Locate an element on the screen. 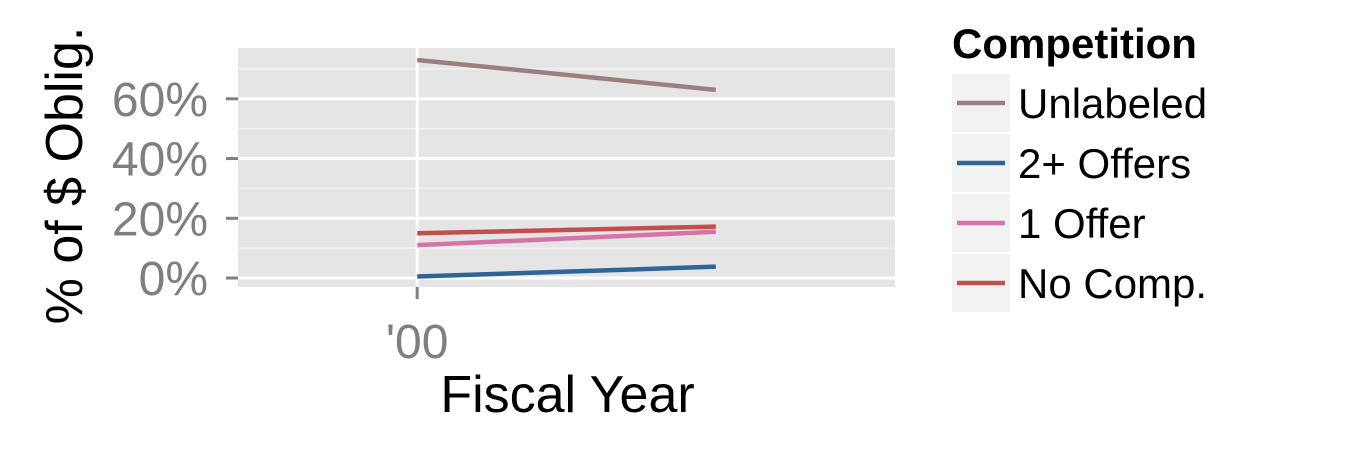  y-tick-label: 0% is located at coordinates (173, 279).